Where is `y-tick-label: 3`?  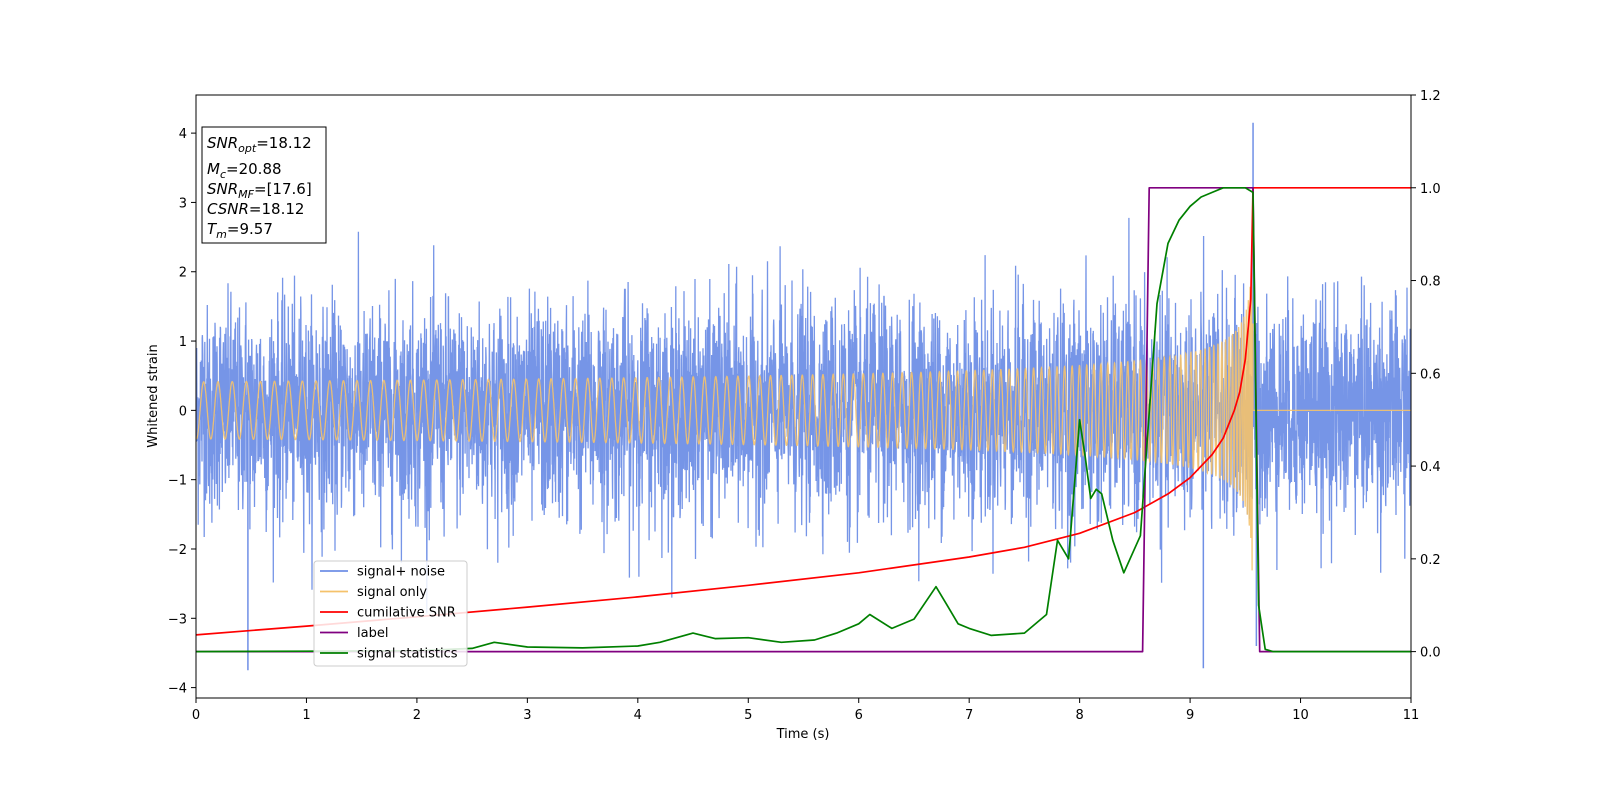 y-tick-label: 3 is located at coordinates (183, 203).